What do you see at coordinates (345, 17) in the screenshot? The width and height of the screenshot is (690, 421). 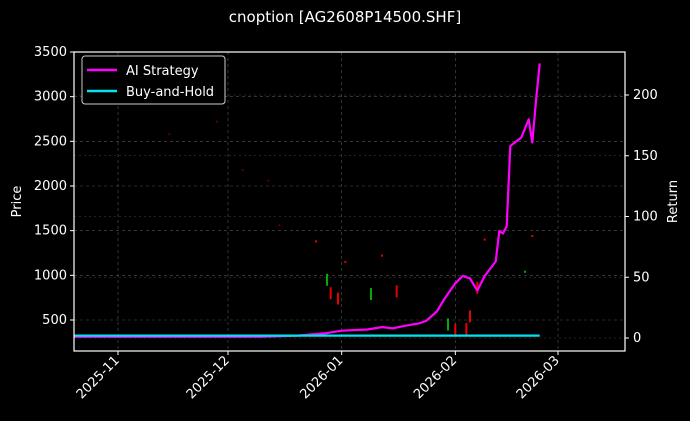 I see `chart-title: cnoption [AG2608P14500.SHF]` at bounding box center [345, 17].